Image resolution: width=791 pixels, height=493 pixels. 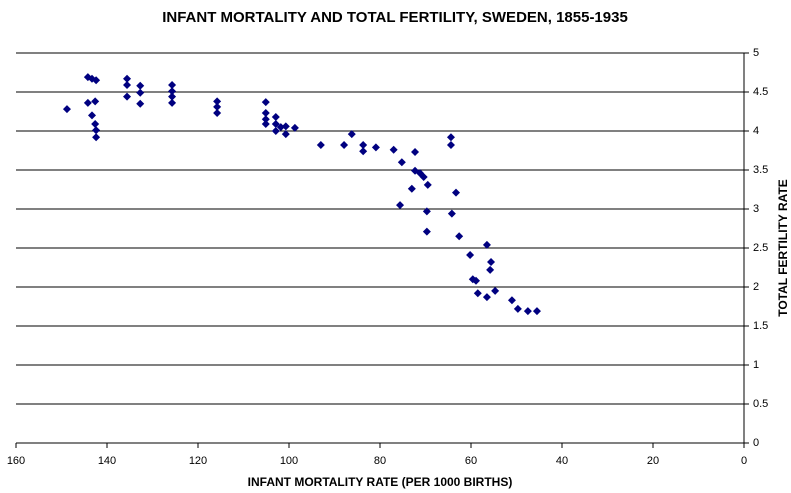 I want to click on x-tick-label: 160, so click(x=16, y=461).